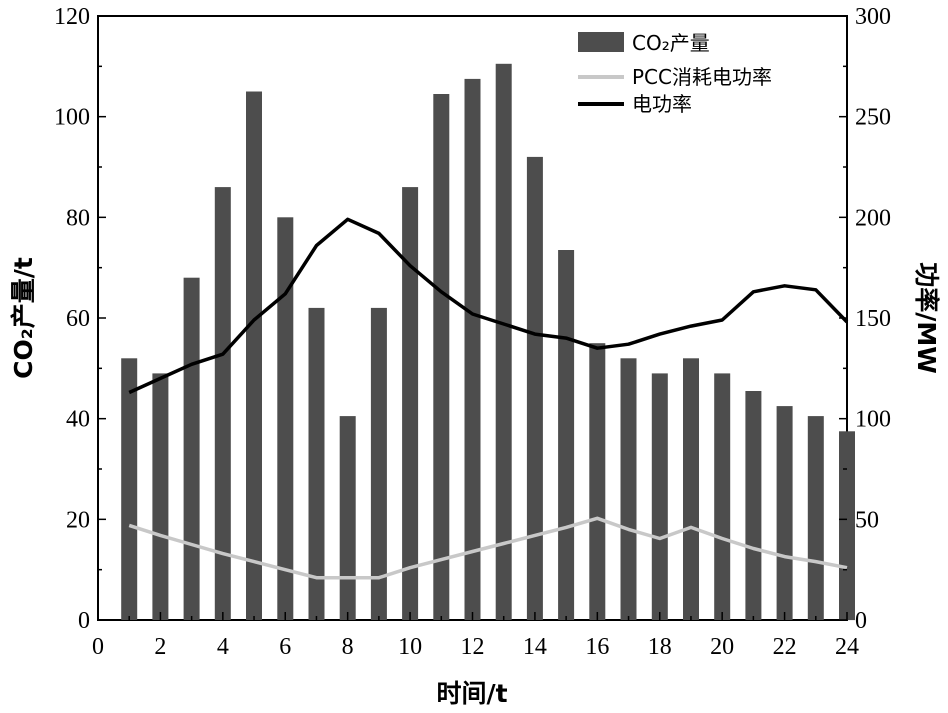 The image size is (948, 713). I want to click on y-axis-left-title: CO₂产量/t, so click(23, 318).